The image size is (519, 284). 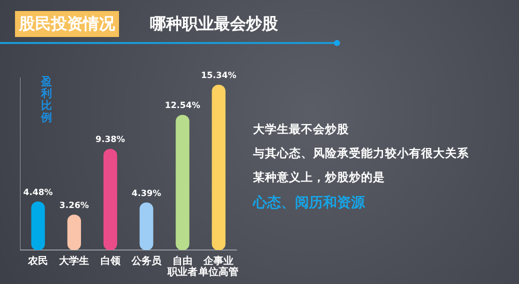 I want to click on data-label: 3.26%, so click(x=74, y=205).